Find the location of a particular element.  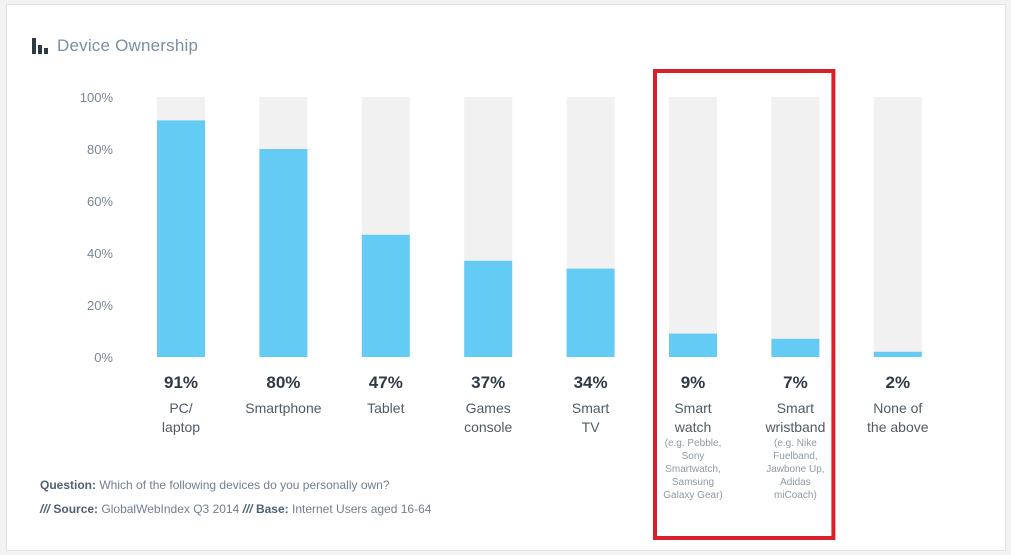

value-label: 7% is located at coordinates (795, 382).